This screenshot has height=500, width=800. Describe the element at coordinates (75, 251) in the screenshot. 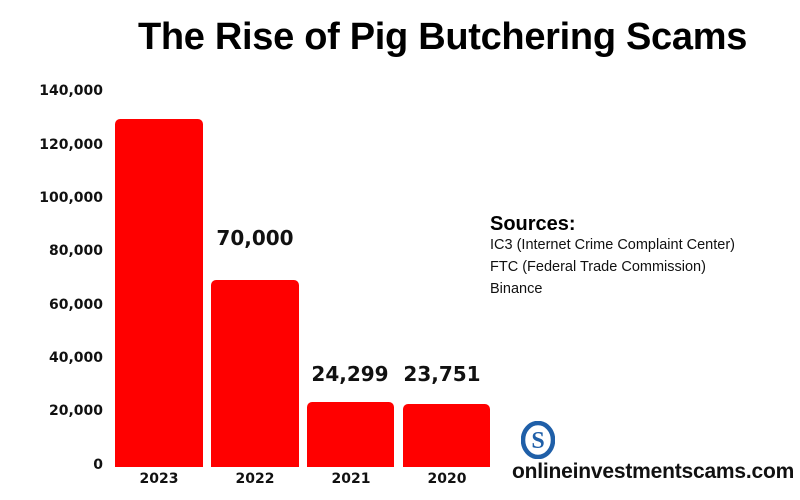

I see `y-tick-label: 80,000` at that location.